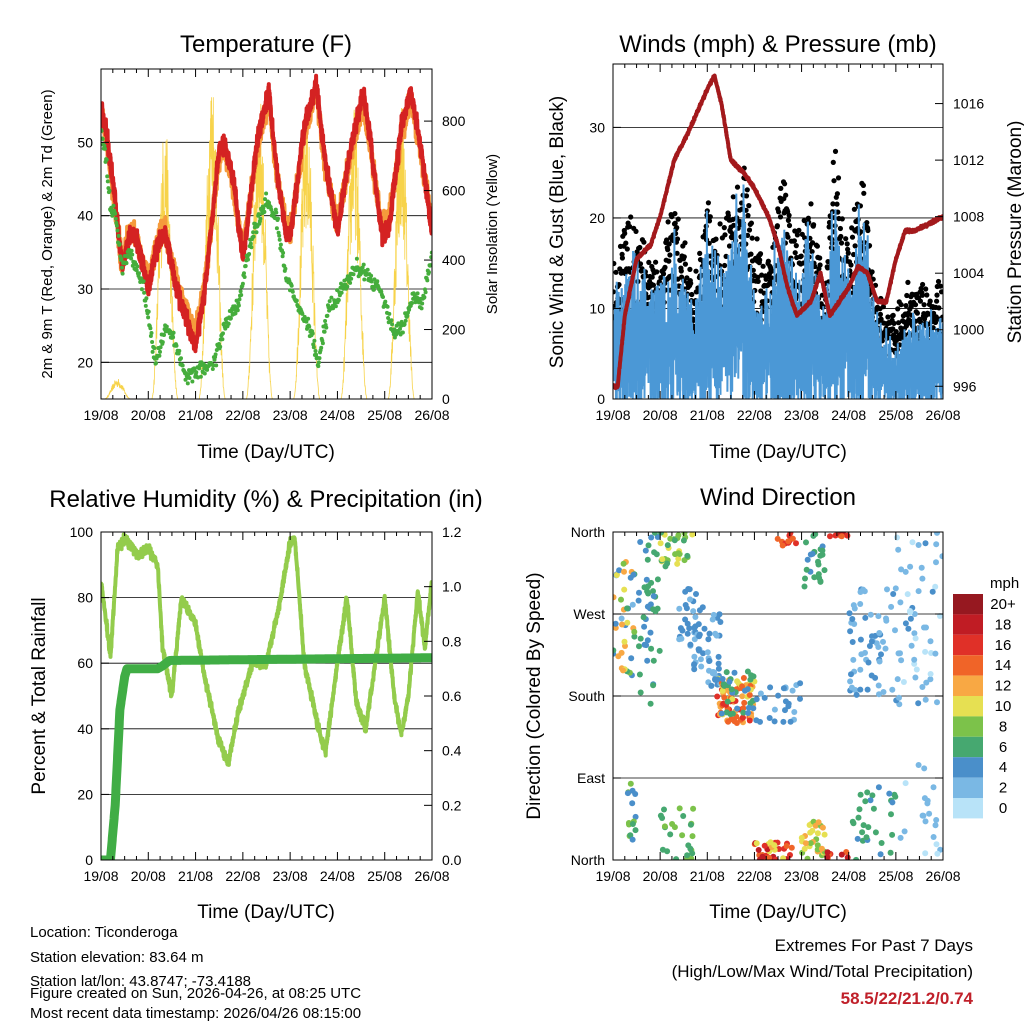 The image size is (1024, 1024). Describe the element at coordinates (848, 415) in the screenshot. I see `x-tick-label: 24/08` at that location.